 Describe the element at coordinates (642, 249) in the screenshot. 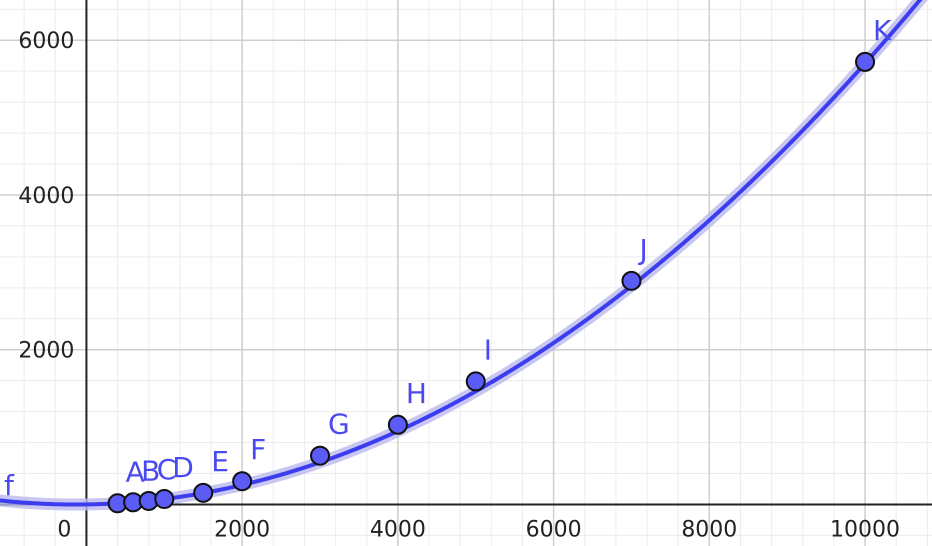

I see `point-label-j: J` at that location.